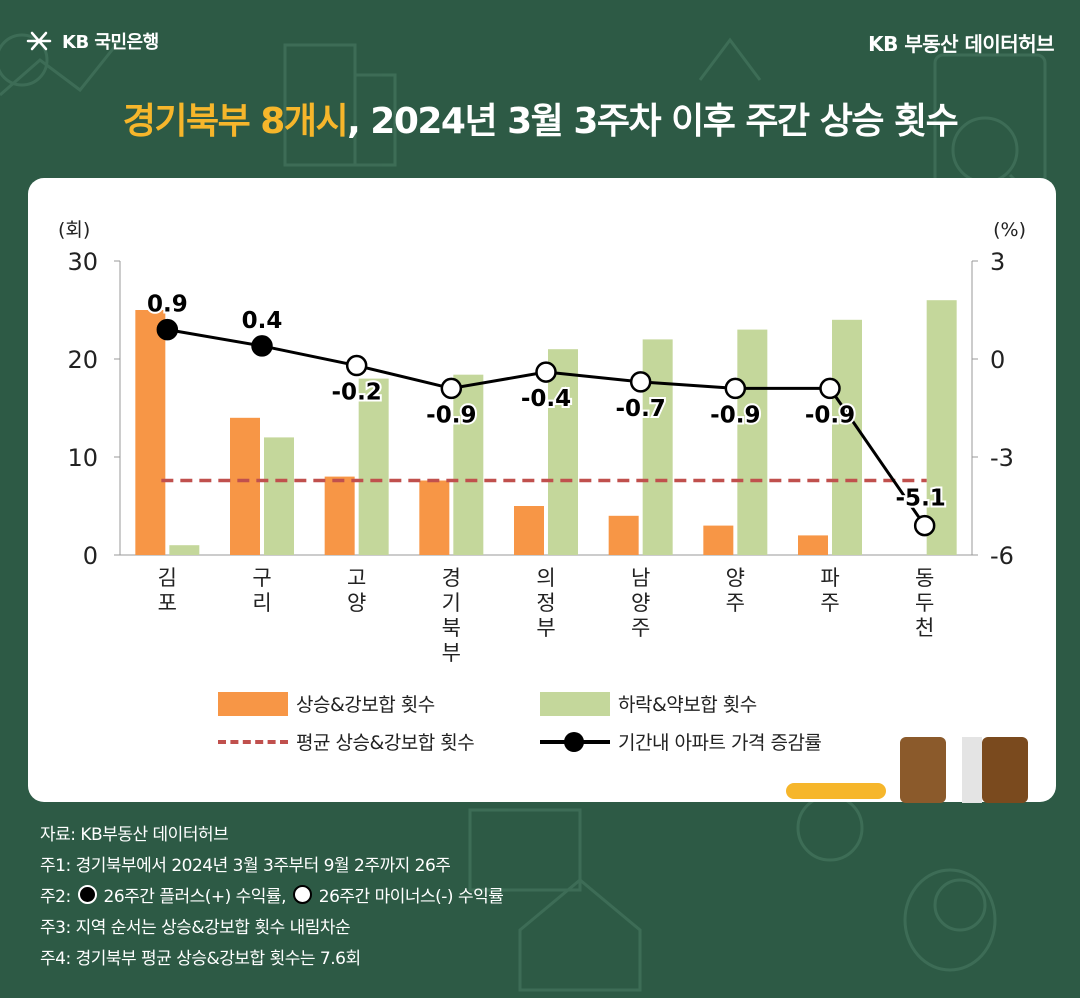 This screenshot has width=1080, height=998. What do you see at coordinates (735, 415) in the screenshot?
I see `price-data-label-6: -0.9` at bounding box center [735, 415].